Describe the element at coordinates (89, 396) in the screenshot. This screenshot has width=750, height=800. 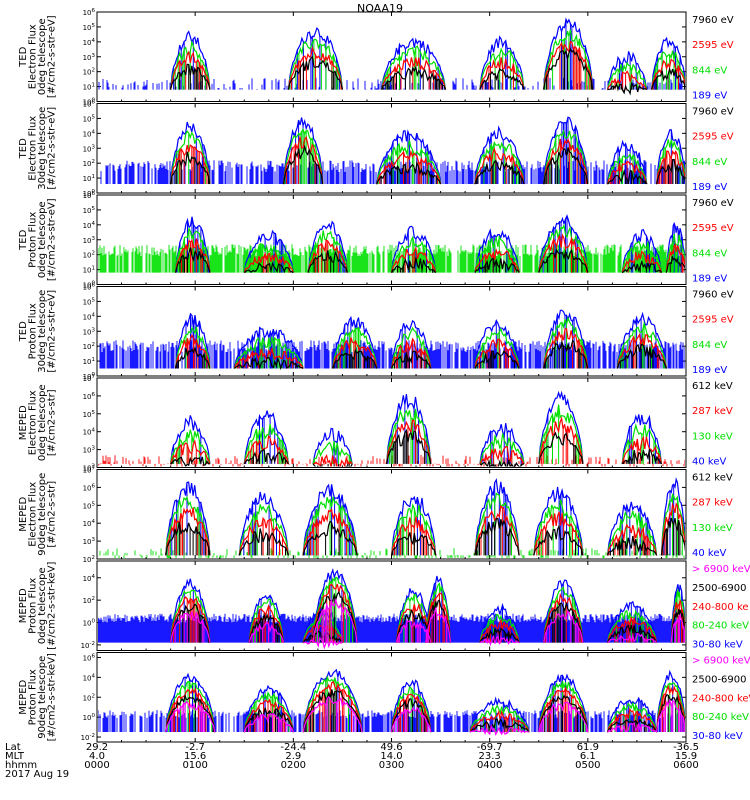
I see `y-tick-label: 10⁶` at that location.